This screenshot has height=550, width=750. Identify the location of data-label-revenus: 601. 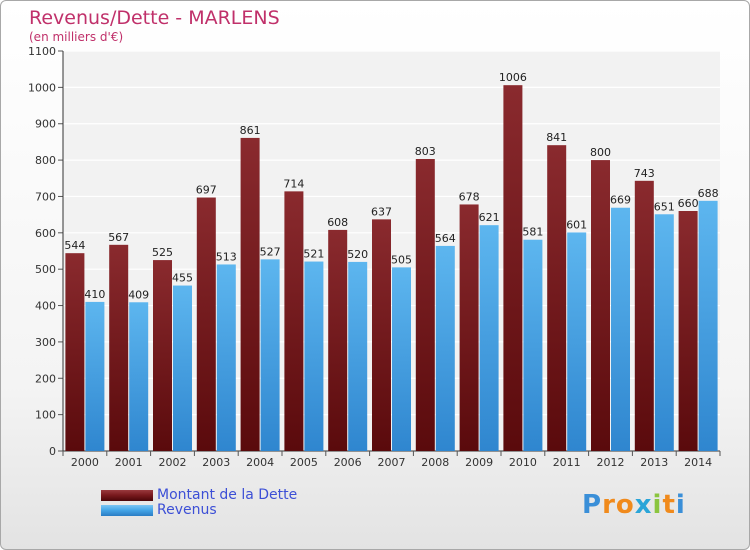
(576, 224).